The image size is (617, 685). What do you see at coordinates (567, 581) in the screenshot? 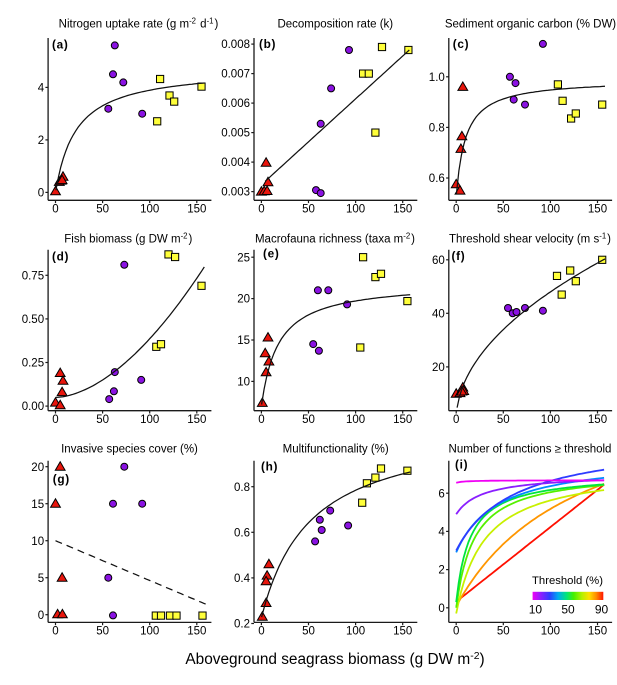
I see `svg-text: Threshold (%)` at bounding box center [567, 581].